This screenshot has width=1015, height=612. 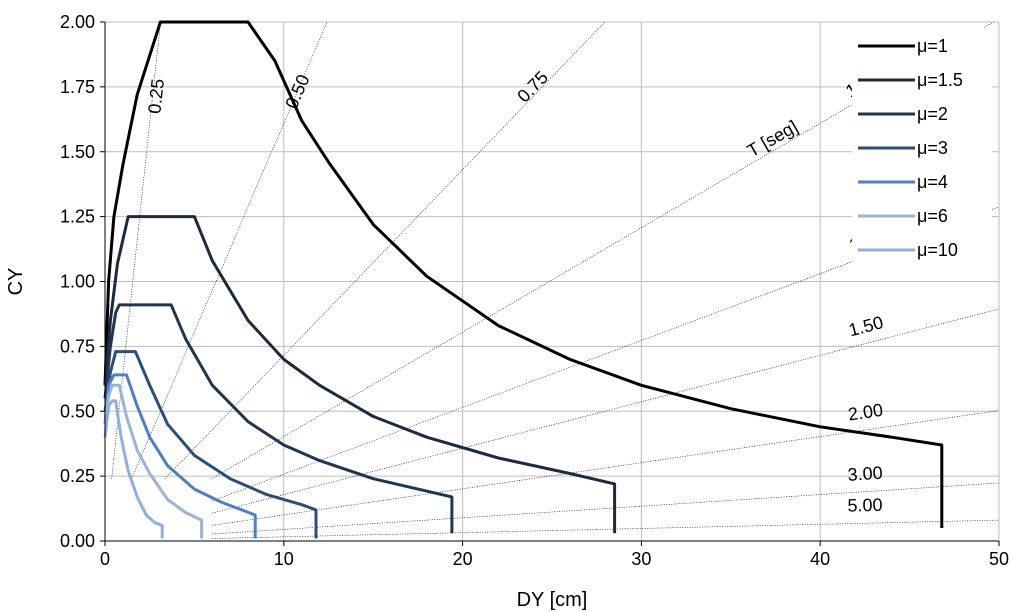 What do you see at coordinates (77, 541) in the screenshot?
I see `y-tick-label: 0.00` at bounding box center [77, 541].